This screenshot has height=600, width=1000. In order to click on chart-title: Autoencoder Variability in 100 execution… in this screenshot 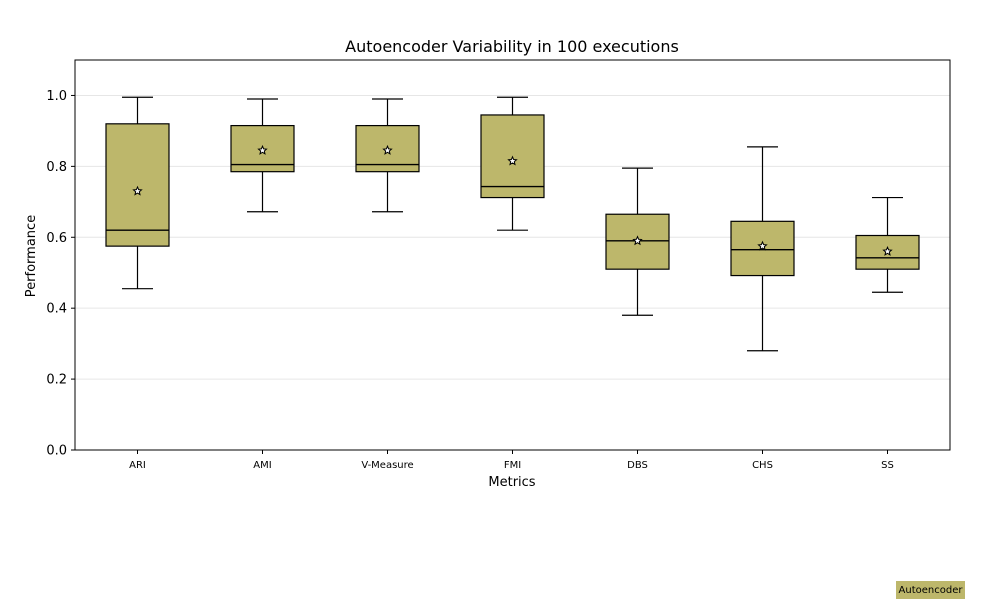, I will do `click(512, 46)`.